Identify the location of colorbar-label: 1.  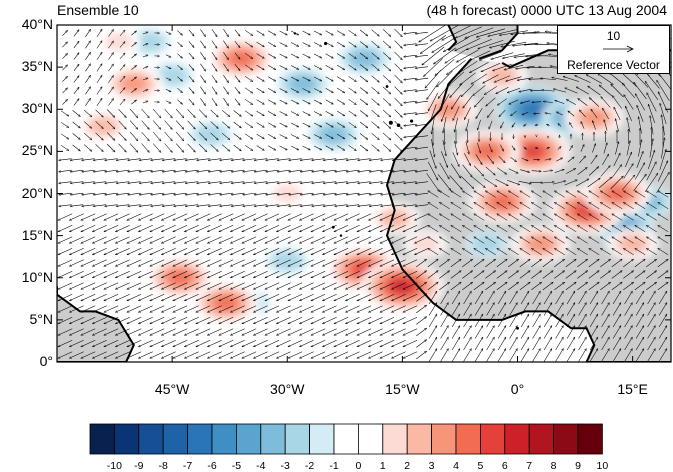
(383, 466).